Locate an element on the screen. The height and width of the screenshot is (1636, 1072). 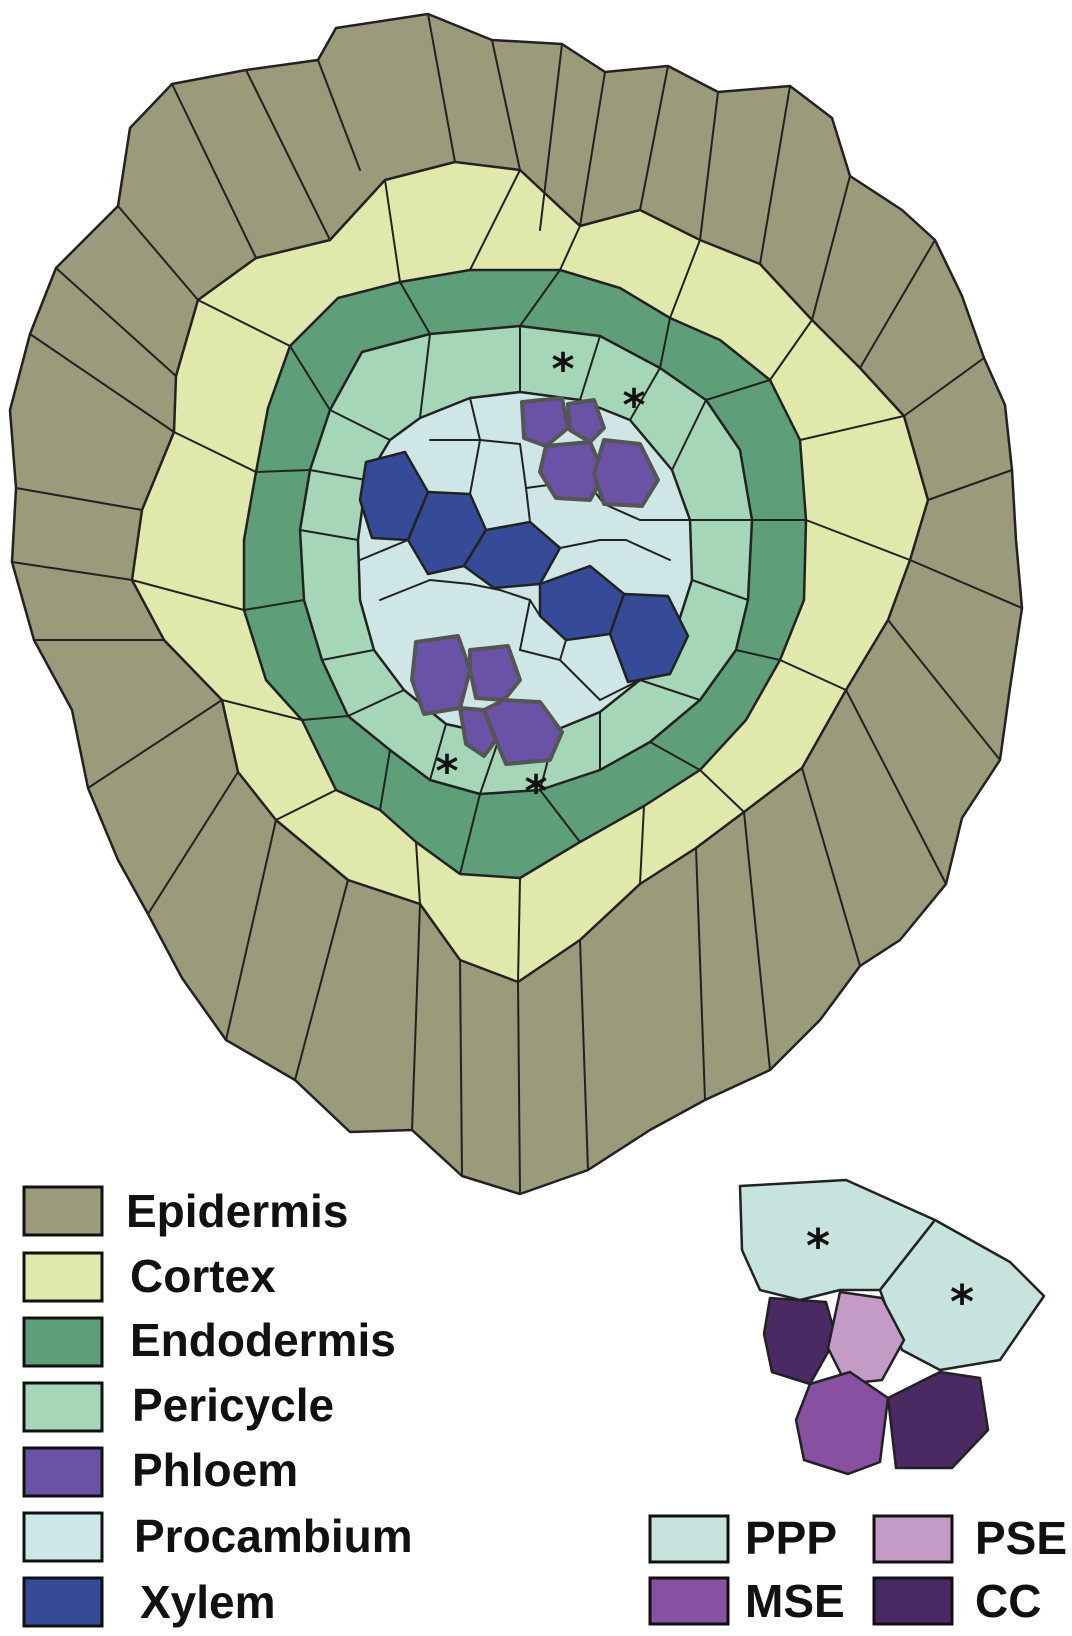
cc-cell is located at coordinates (938, 1420).